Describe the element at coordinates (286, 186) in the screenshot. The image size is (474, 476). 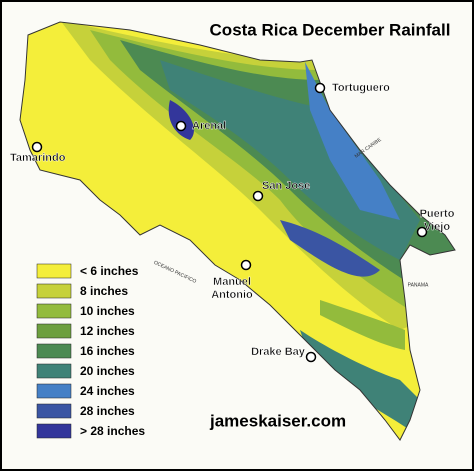
I see `place-label: San Jose` at that location.